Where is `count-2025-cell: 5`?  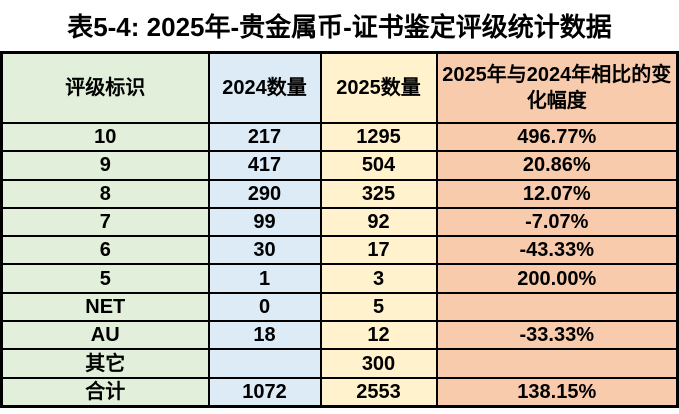 count-2025-cell: 5 is located at coordinates (378, 307).